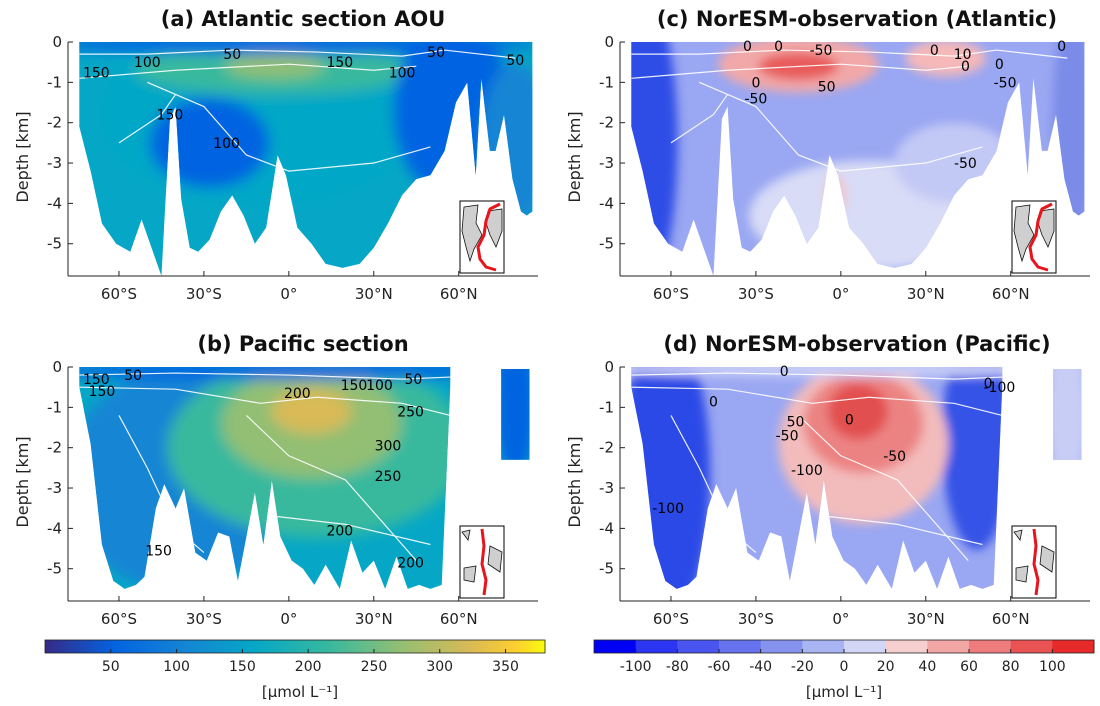  Describe the element at coordinates (963, 55) in the screenshot. I see `contour-label: 10` at that location.